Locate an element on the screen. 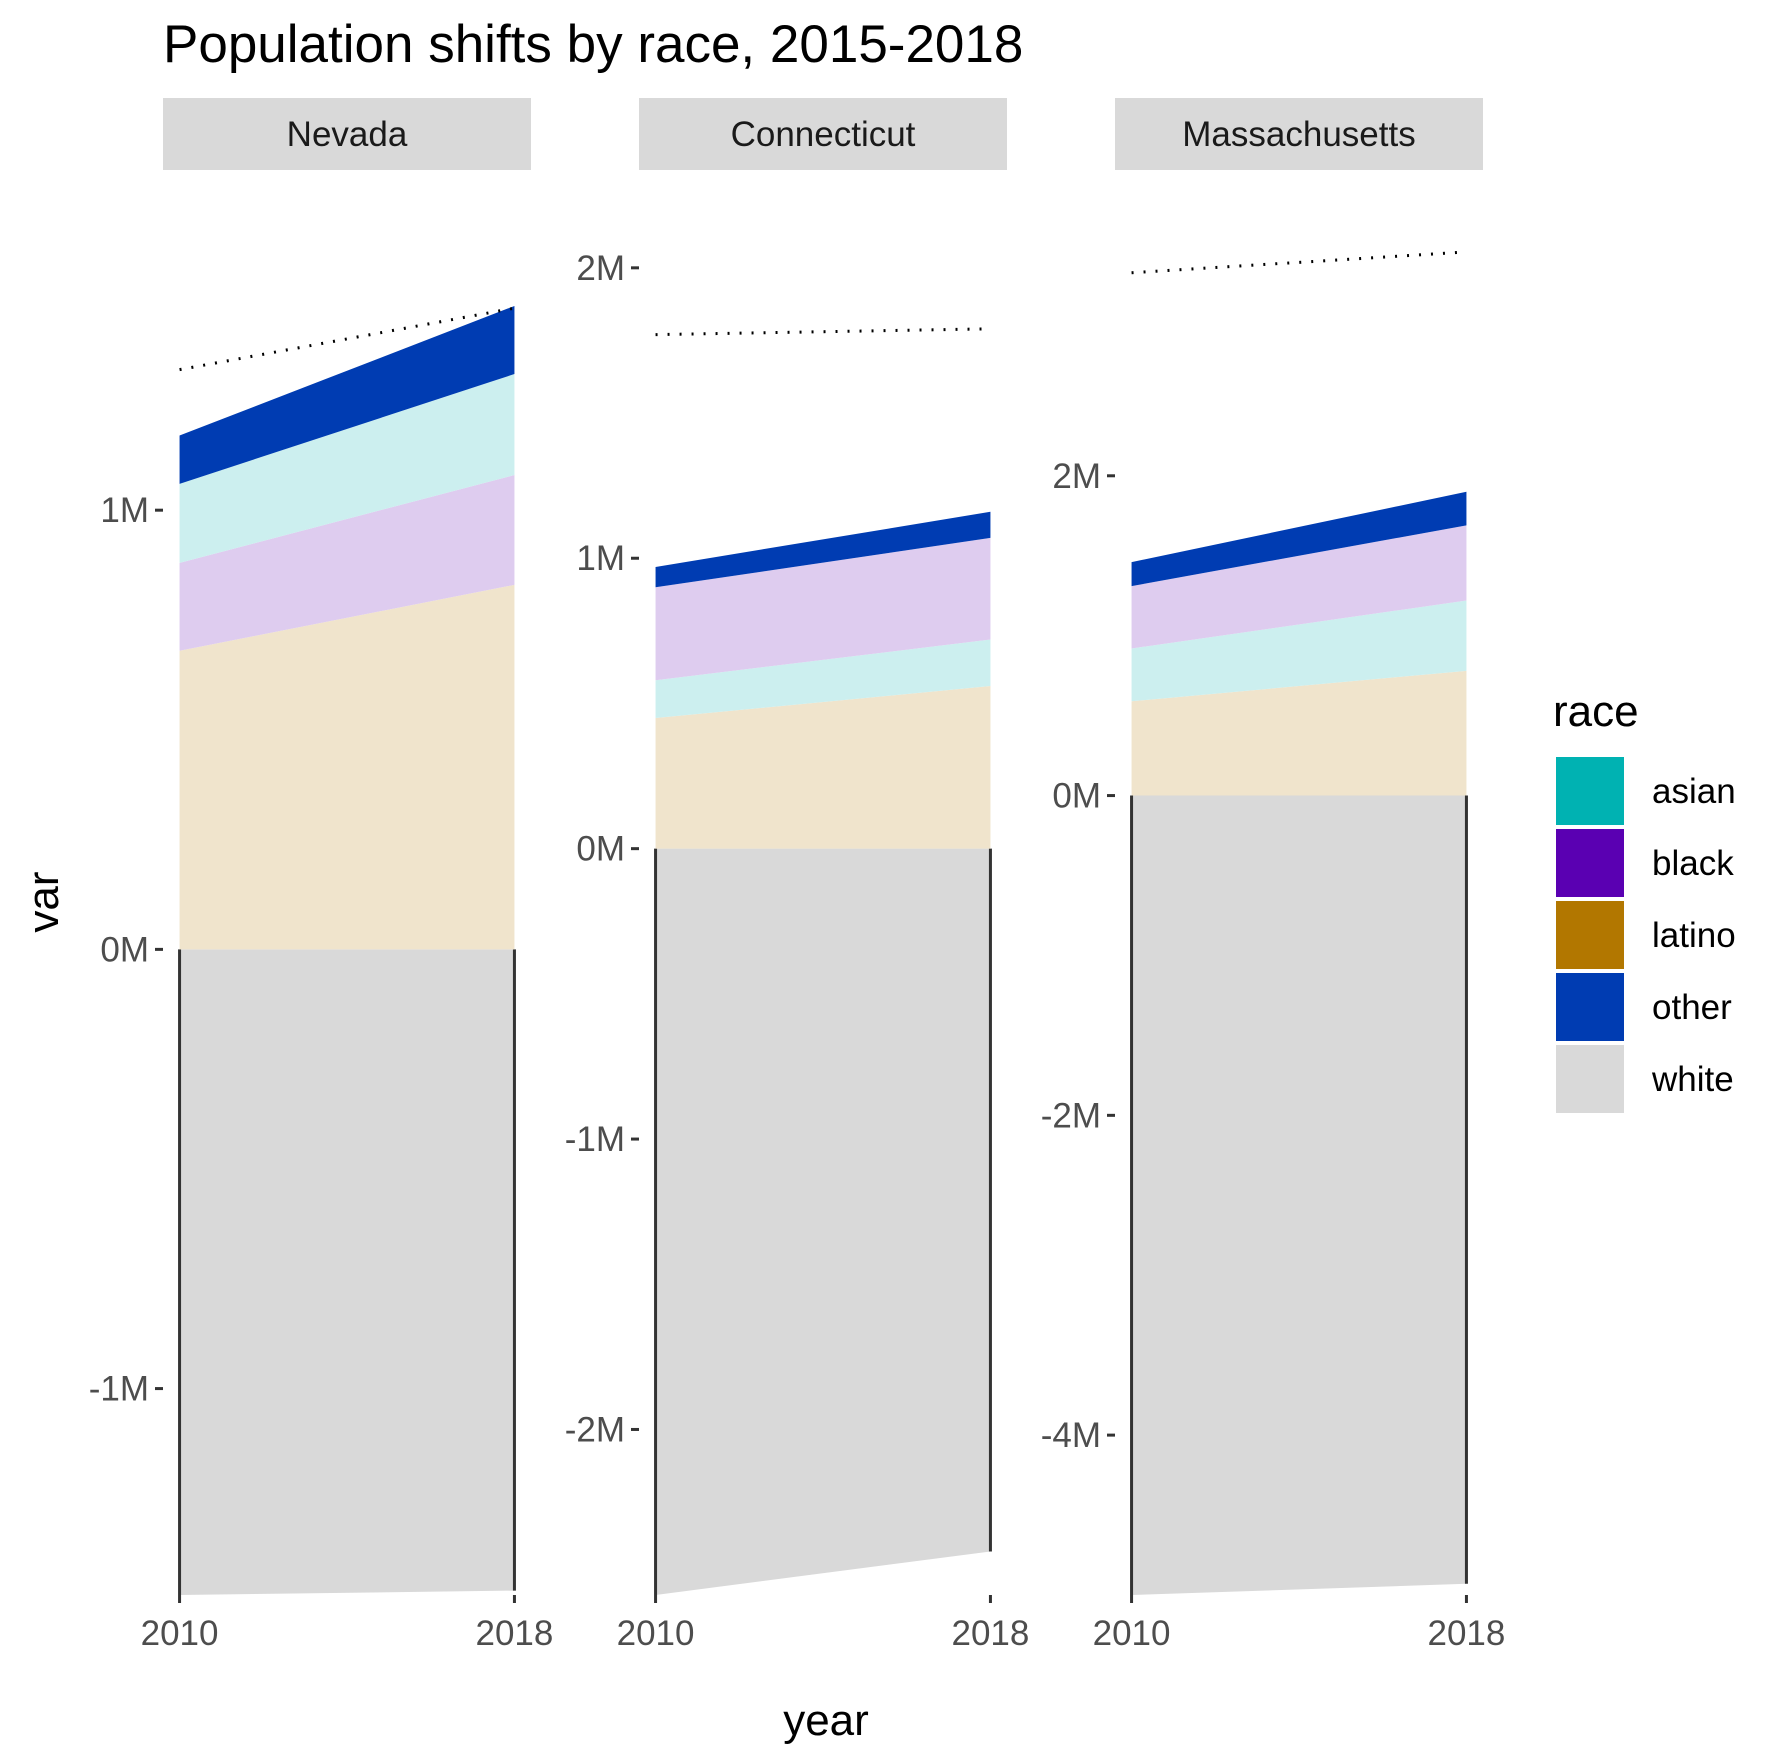  y-tick-label: -4M is located at coordinates (1071, 1435).